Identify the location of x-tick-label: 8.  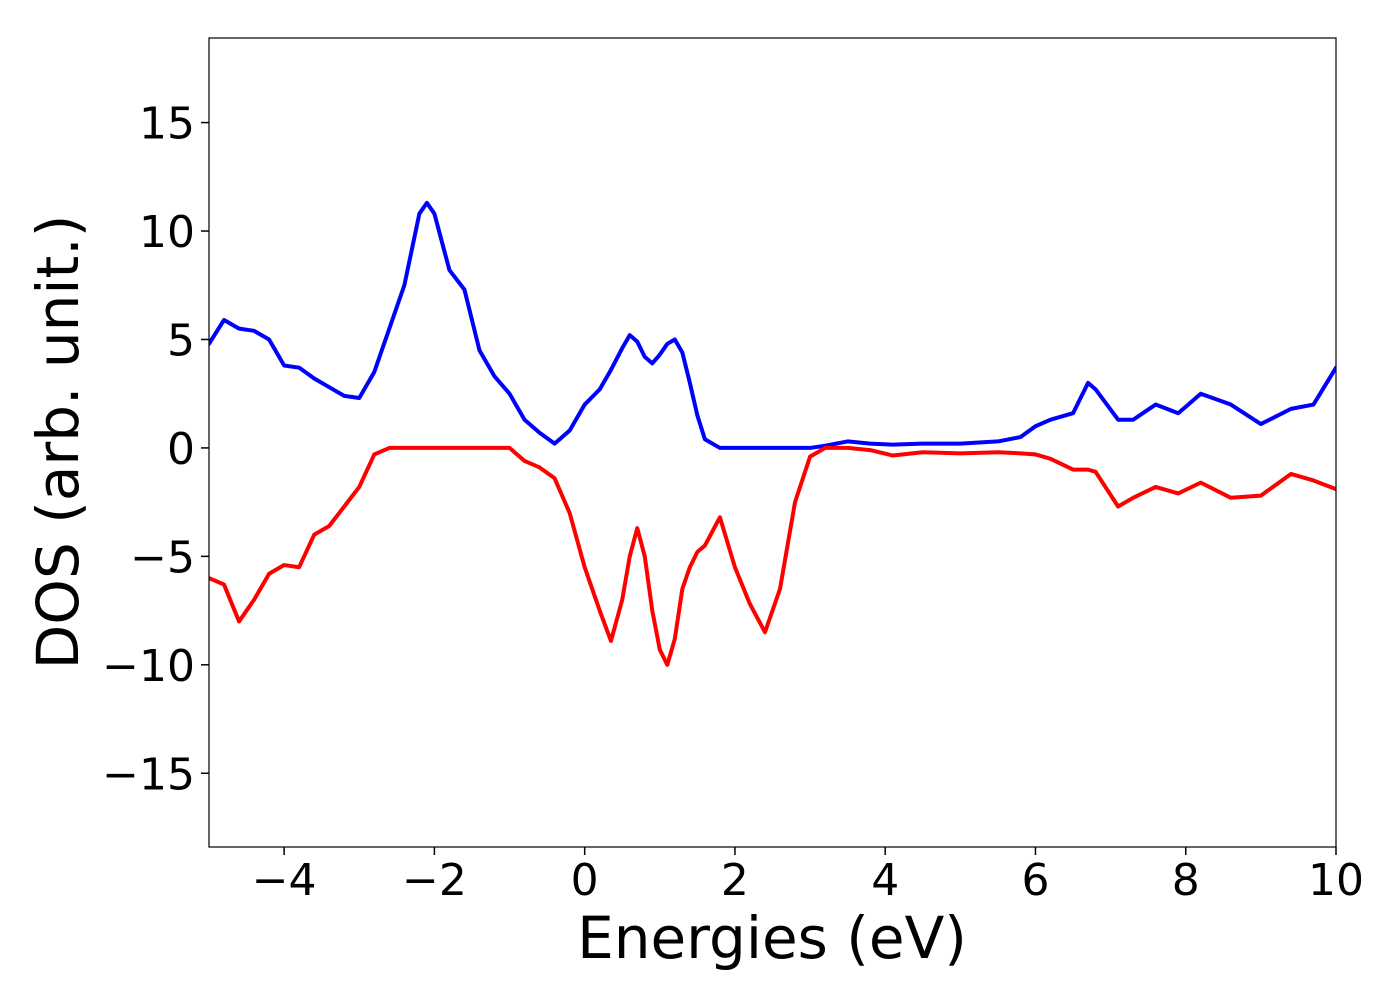
(1186, 880).